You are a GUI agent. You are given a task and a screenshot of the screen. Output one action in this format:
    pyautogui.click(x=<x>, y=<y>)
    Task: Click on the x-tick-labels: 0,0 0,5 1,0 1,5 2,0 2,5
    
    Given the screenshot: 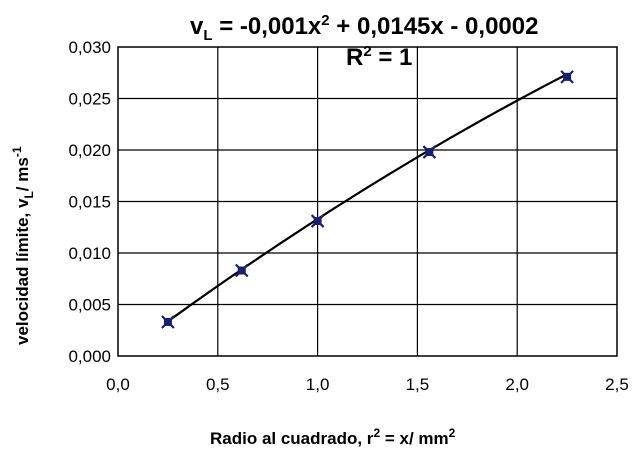 What is the action you would take?
    pyautogui.click(x=367, y=384)
    